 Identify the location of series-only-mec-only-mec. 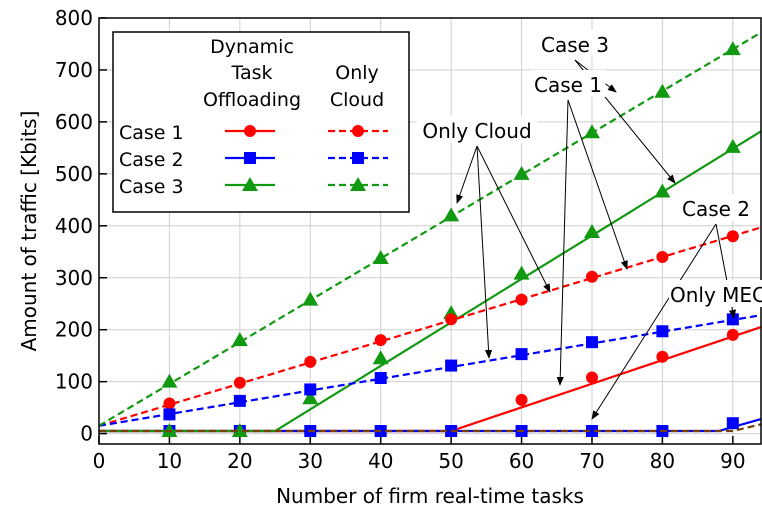
(430, 428).